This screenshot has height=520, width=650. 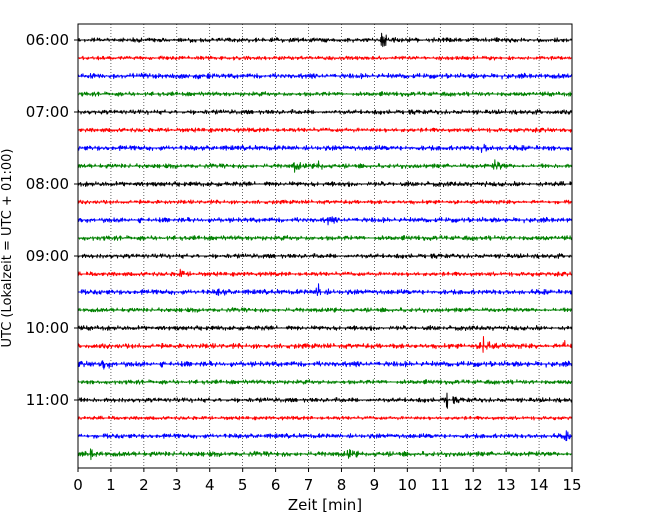 I want to click on x-tick-label: 6, so click(x=276, y=485).